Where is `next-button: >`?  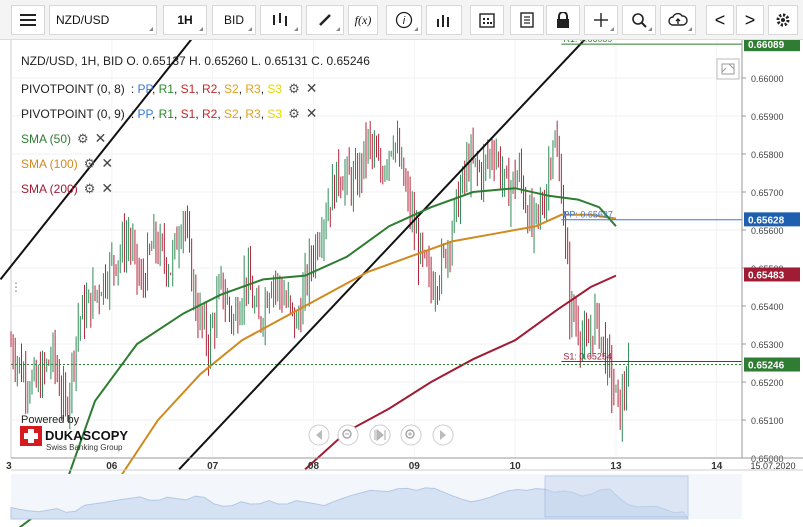
next-button: > is located at coordinates (750, 20).